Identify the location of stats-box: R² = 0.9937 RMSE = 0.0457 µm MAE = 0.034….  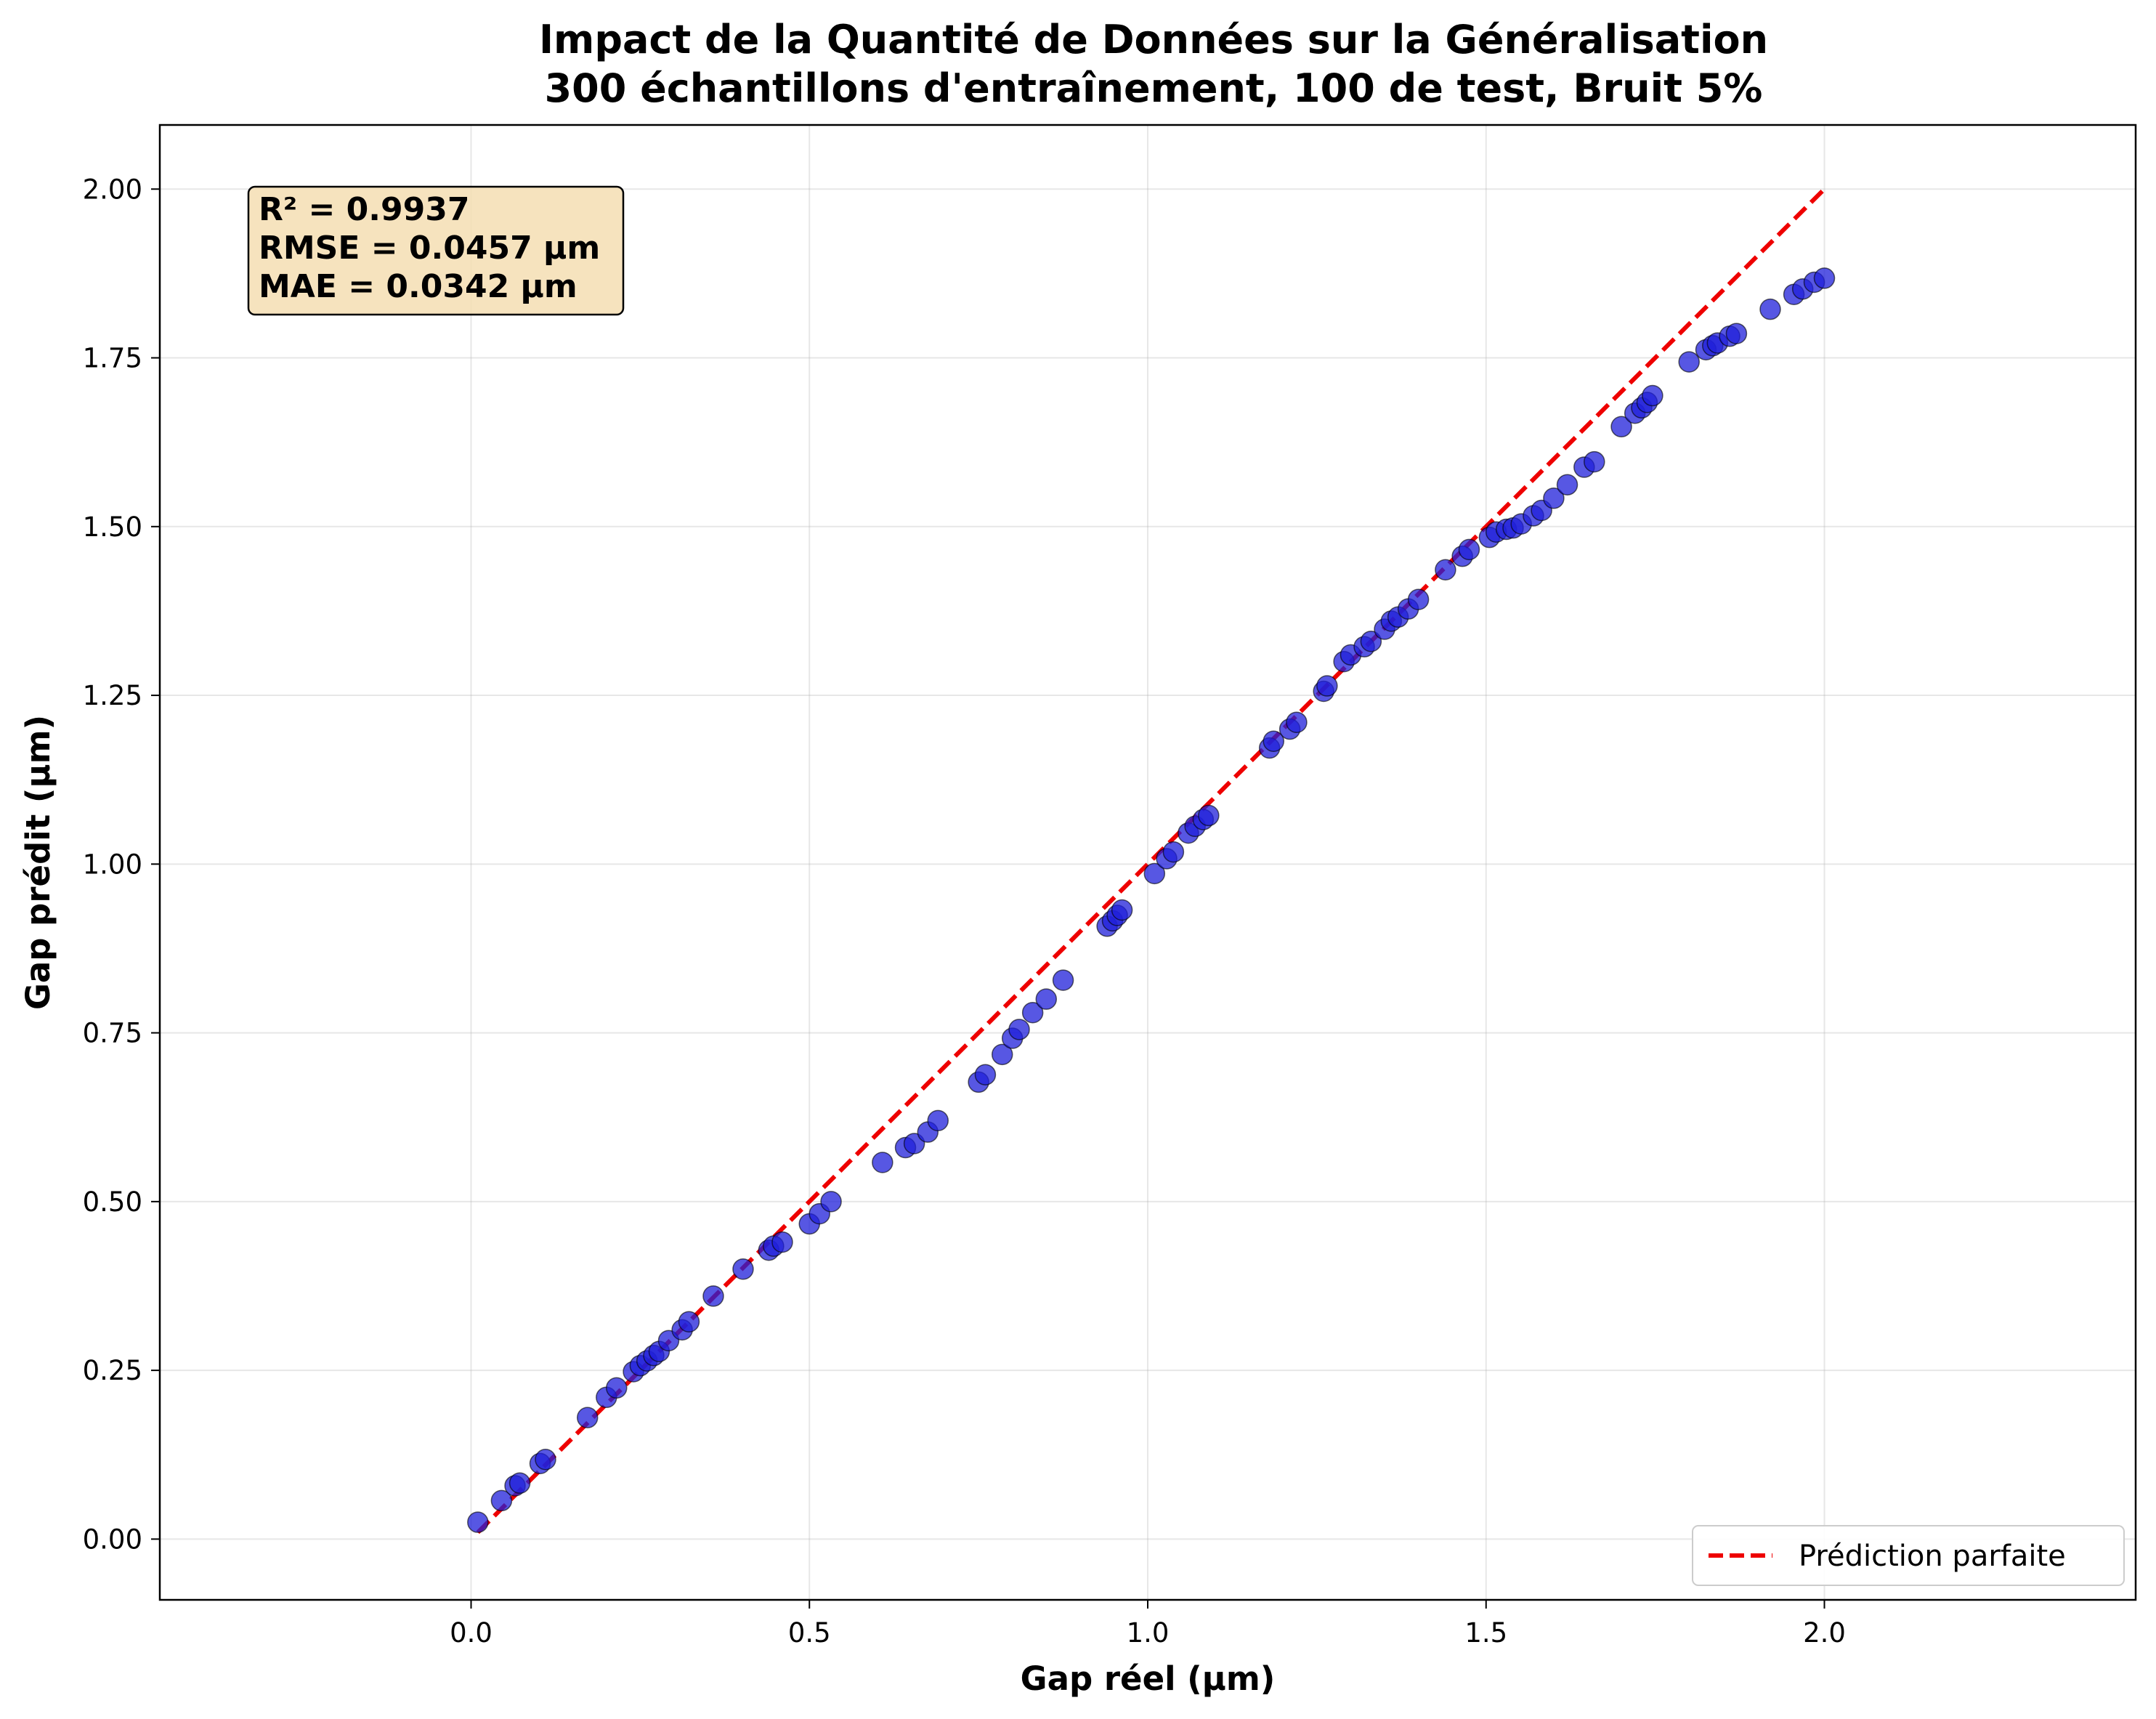
(436, 250).